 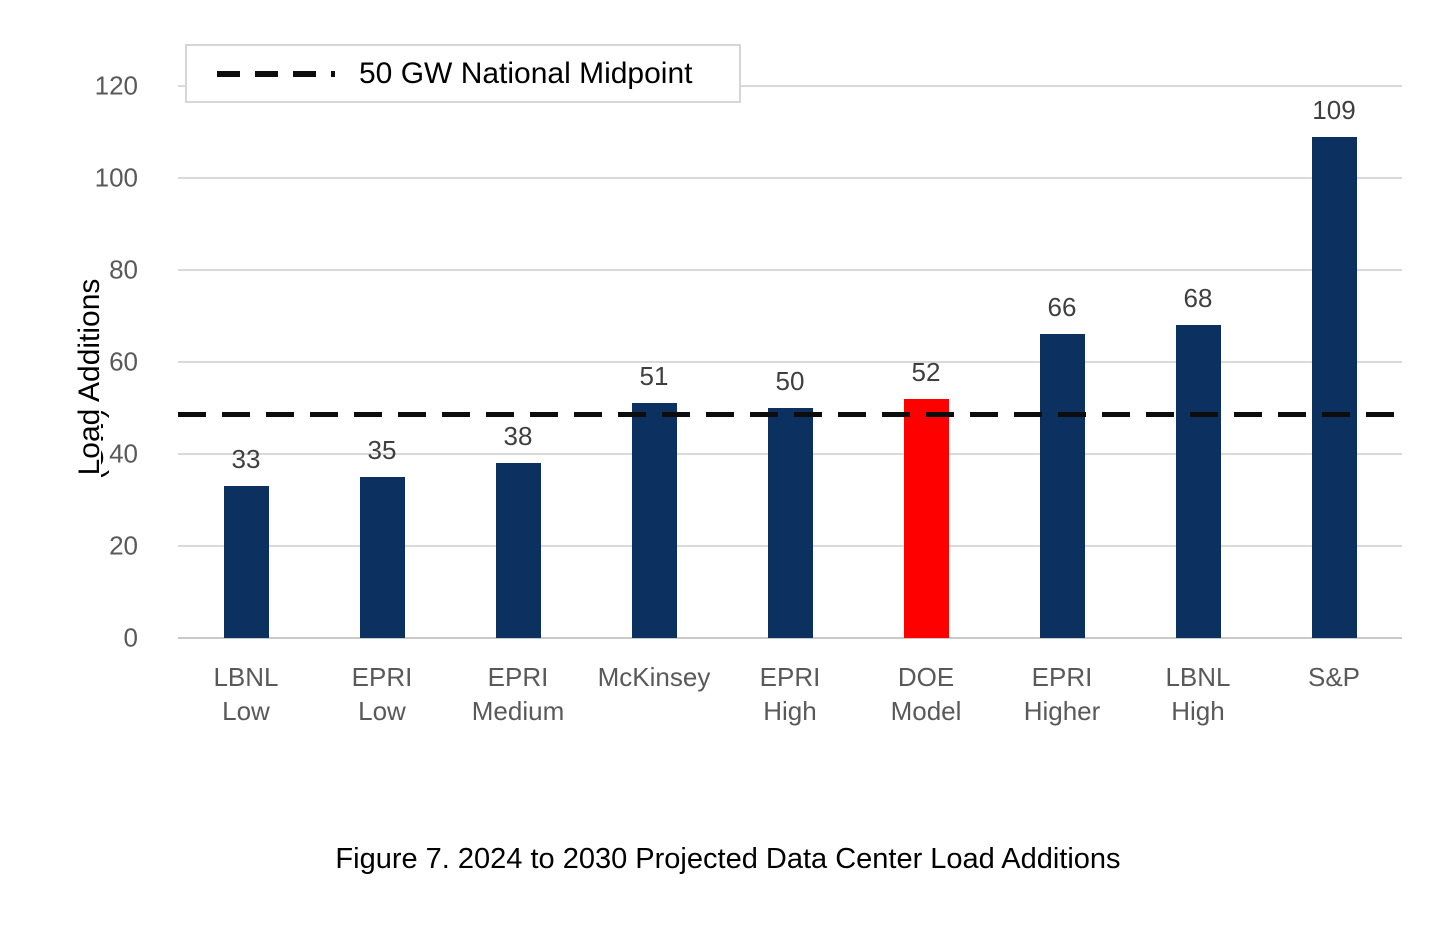 What do you see at coordinates (246, 459) in the screenshot?
I see `bar-value-label: 33` at bounding box center [246, 459].